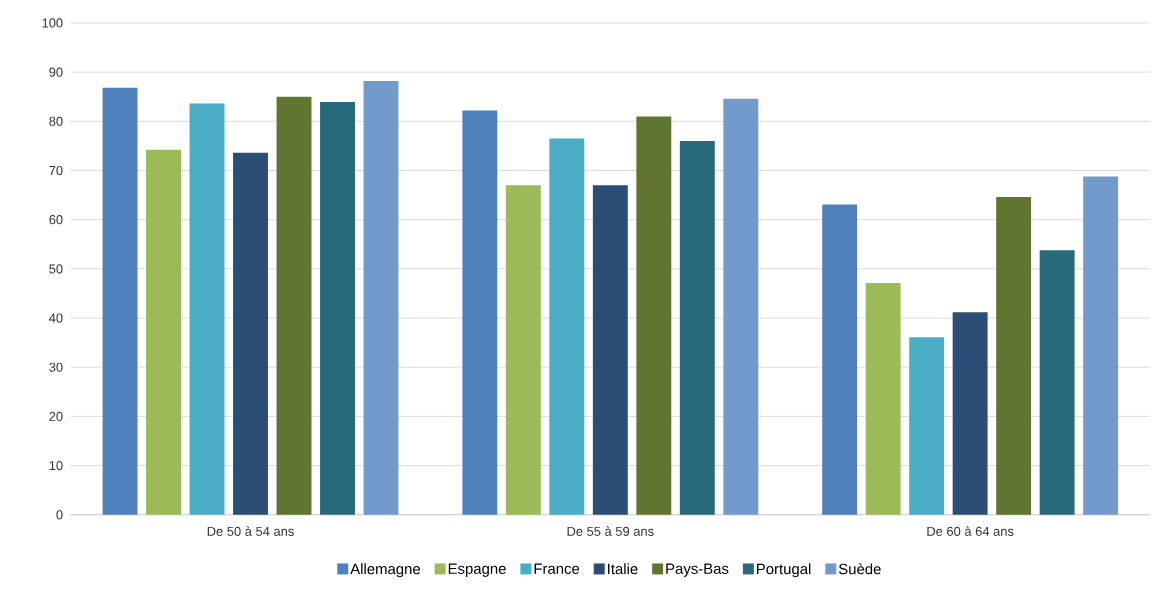 The width and height of the screenshot is (1166, 609). What do you see at coordinates (385, 570) in the screenshot?
I see `legend-label: Allemagne` at bounding box center [385, 570].